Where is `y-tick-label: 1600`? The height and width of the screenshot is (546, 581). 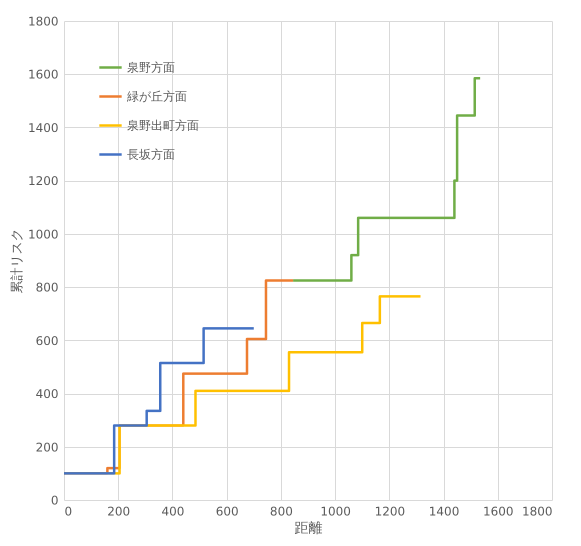 y-tick-label: 1600 is located at coordinates (43, 75).